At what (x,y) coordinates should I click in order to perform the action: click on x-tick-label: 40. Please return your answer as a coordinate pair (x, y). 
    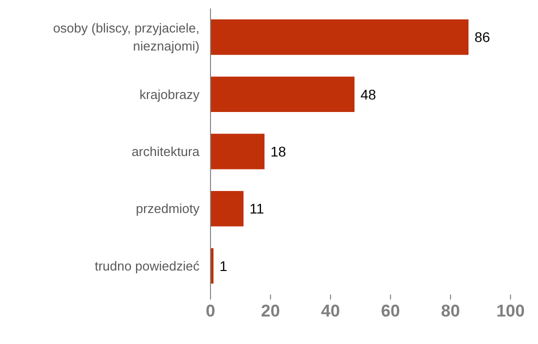
    Looking at the image, I should click on (330, 311).